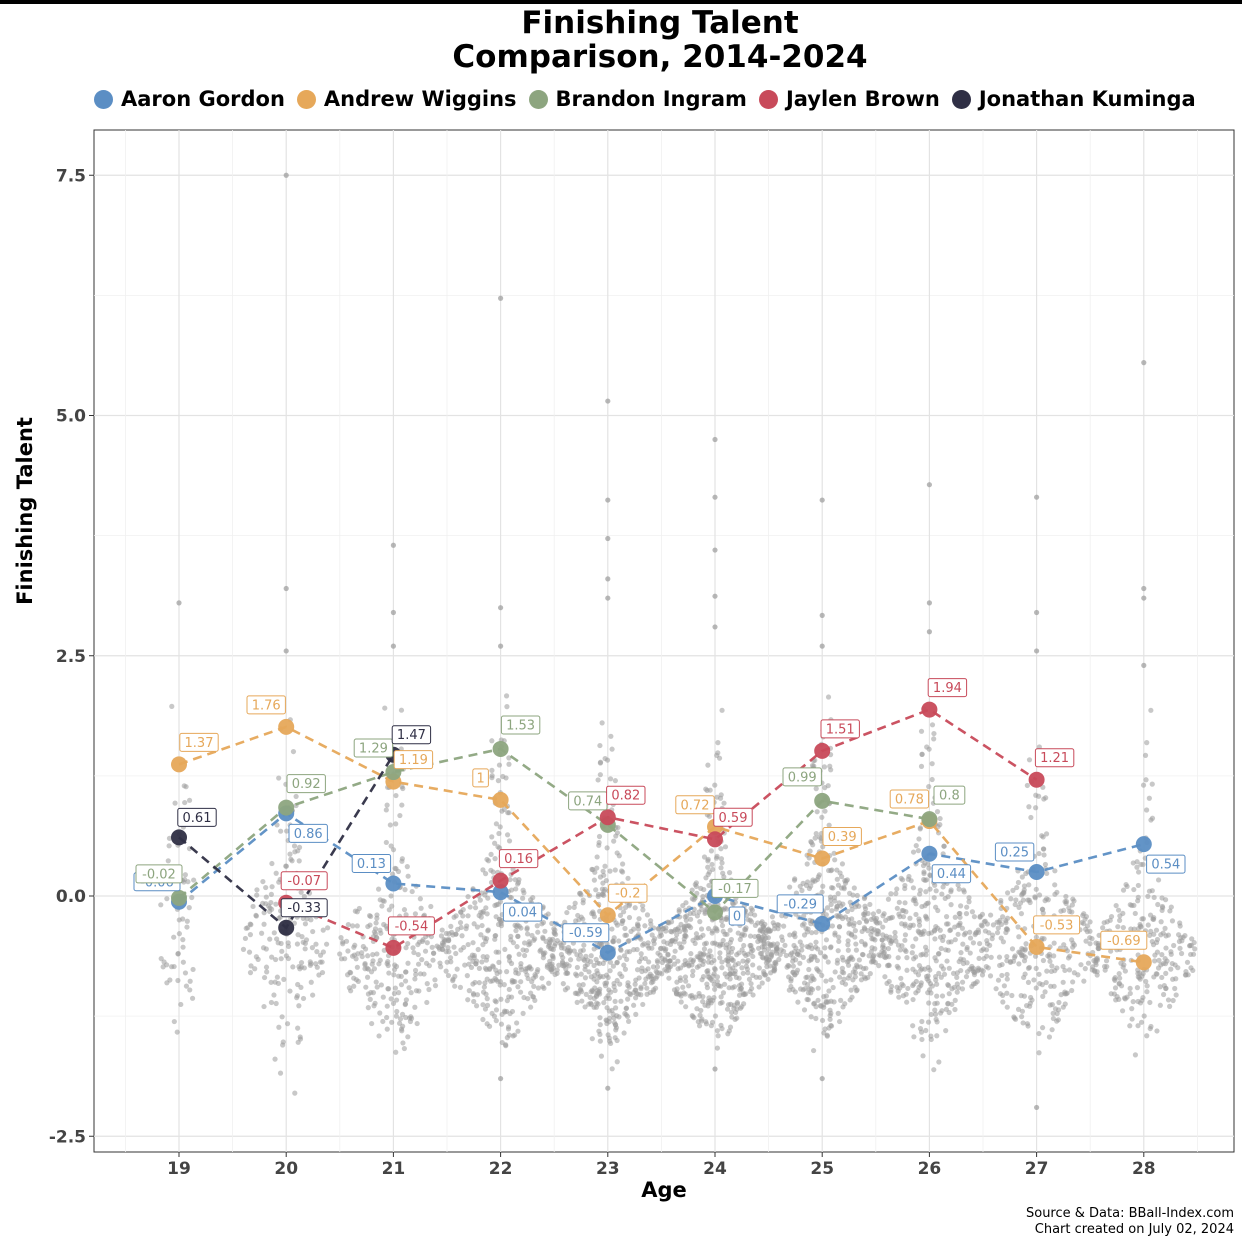 The image size is (1242, 1238). Describe the element at coordinates (371, 864) in the screenshot. I see `data-label-text: 0.13` at that location.